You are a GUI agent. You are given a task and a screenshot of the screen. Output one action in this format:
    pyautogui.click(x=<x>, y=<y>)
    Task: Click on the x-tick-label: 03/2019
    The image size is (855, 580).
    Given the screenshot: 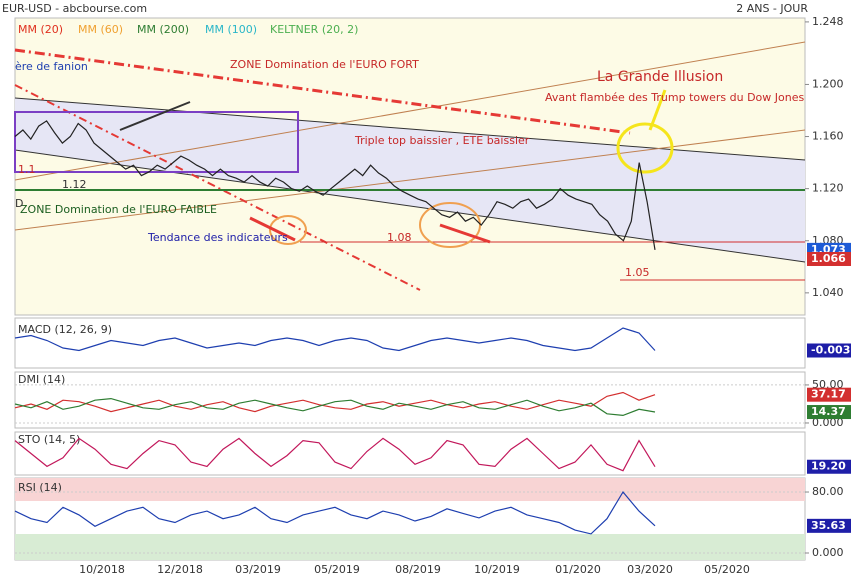 What is the action you would take?
    pyautogui.click(x=258, y=569)
    